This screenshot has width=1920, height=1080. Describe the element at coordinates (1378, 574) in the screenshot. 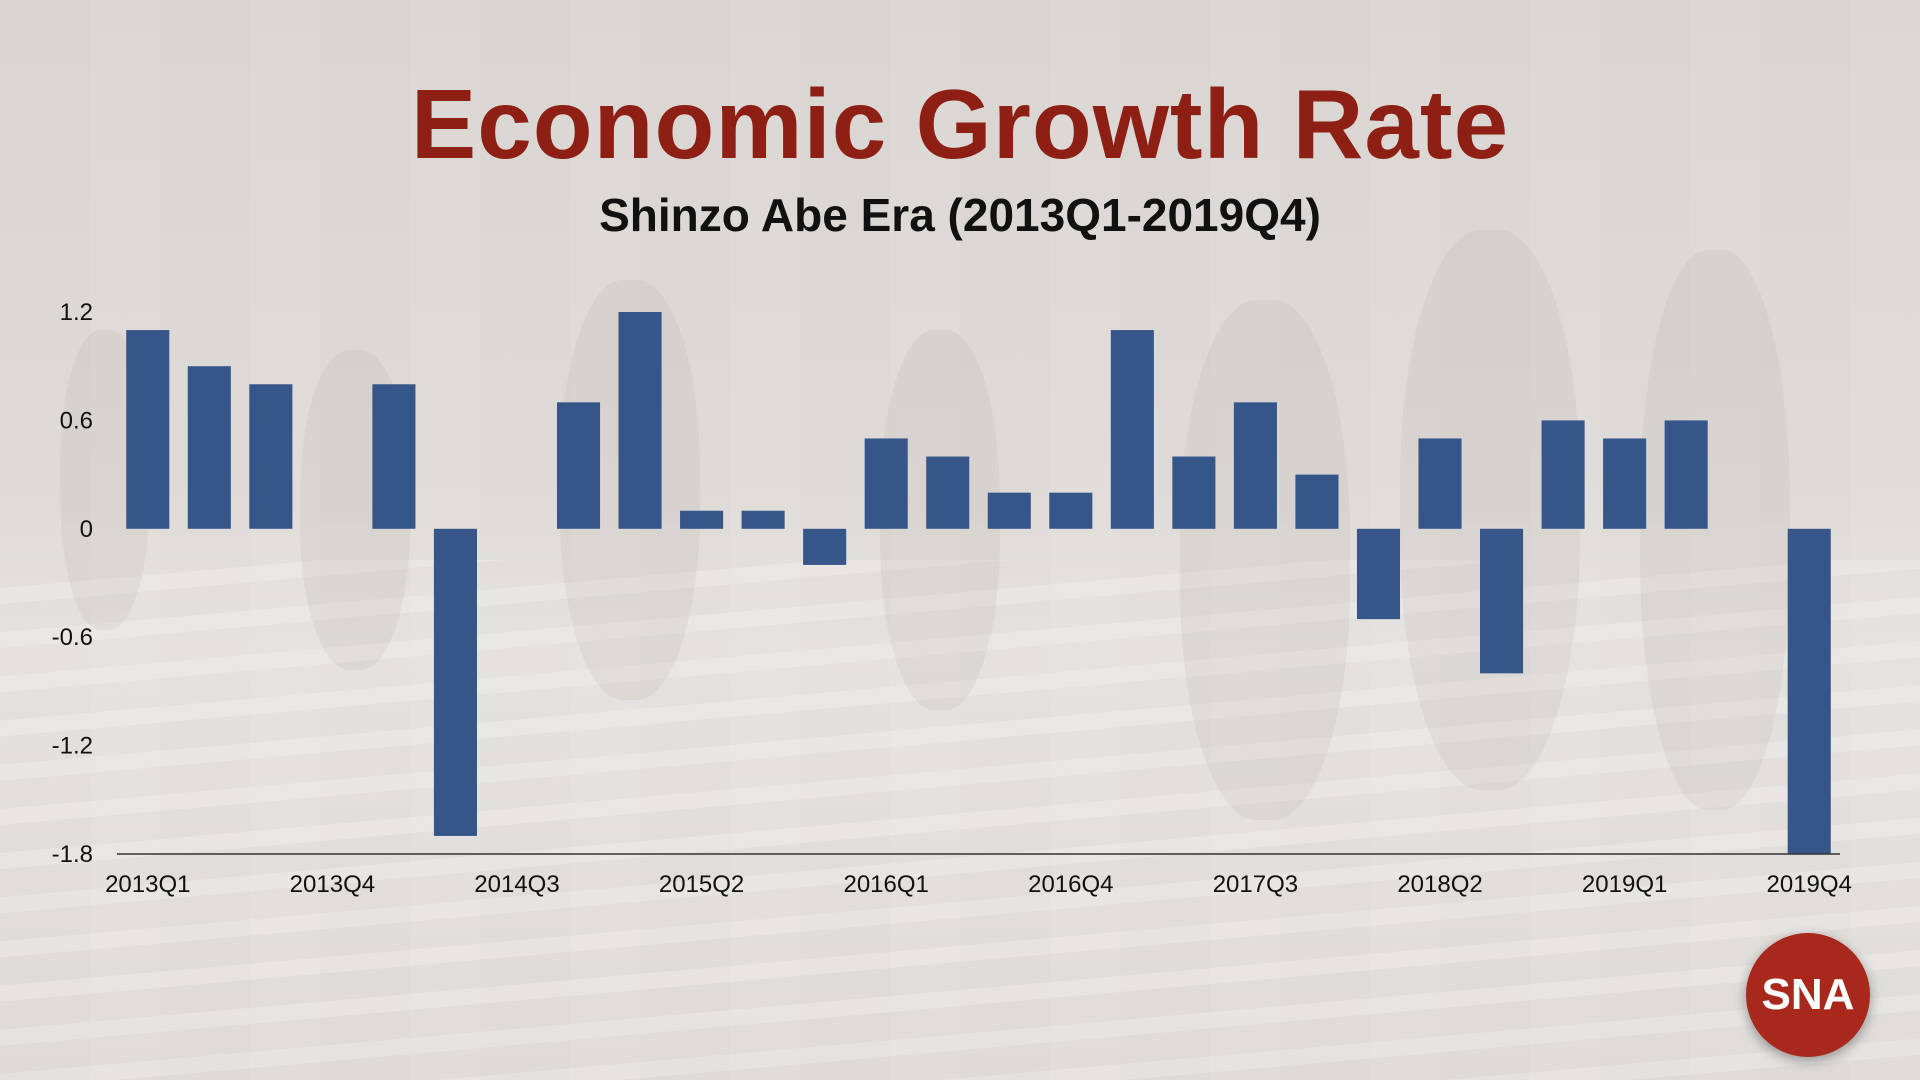

I see `bar-2018Q1` at that location.